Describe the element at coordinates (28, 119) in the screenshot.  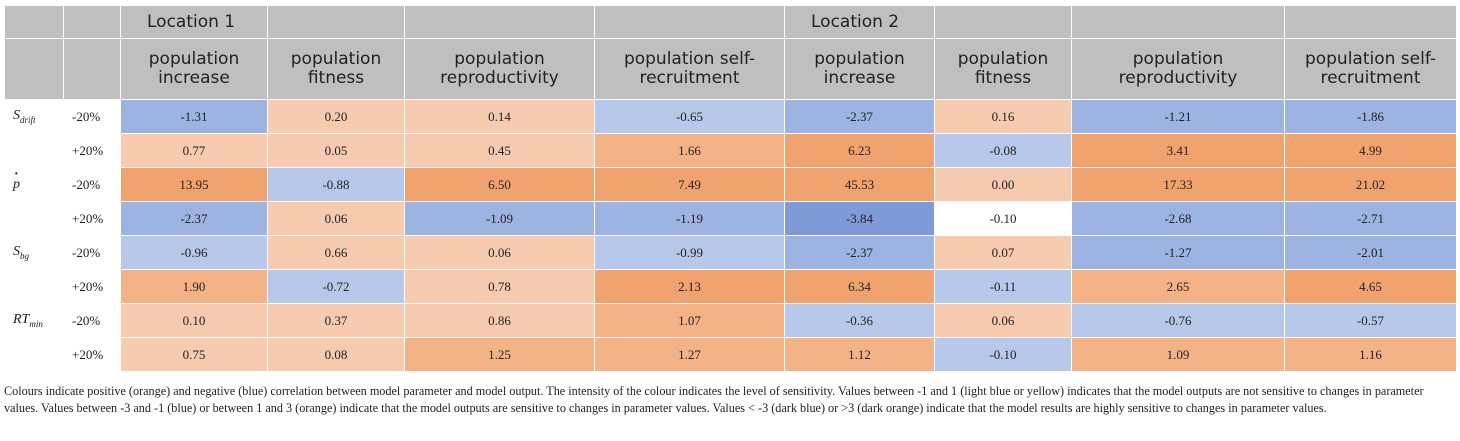
I see `parameter-subscript: drift` at that location.